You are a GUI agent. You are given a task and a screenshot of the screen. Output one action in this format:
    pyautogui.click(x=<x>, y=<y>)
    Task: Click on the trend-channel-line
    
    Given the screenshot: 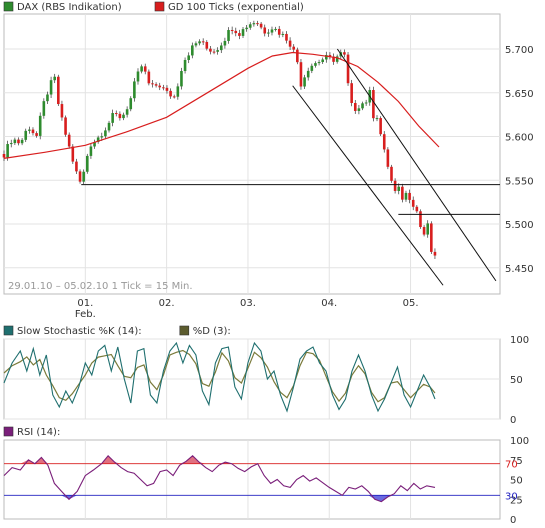 What is the action you would take?
    pyautogui.click(x=368, y=185)
    